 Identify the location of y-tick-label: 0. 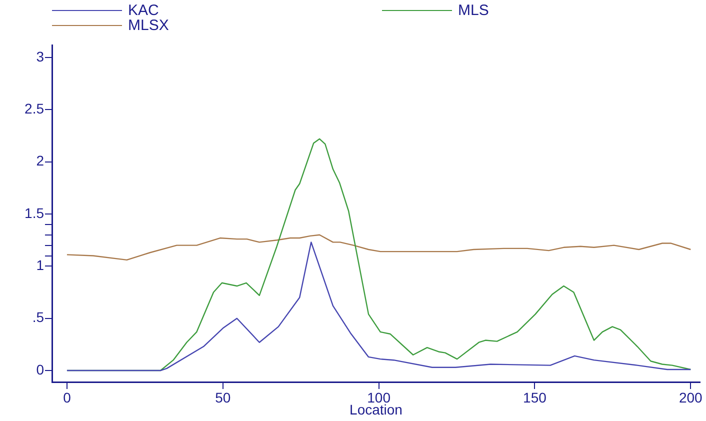
(40, 369).